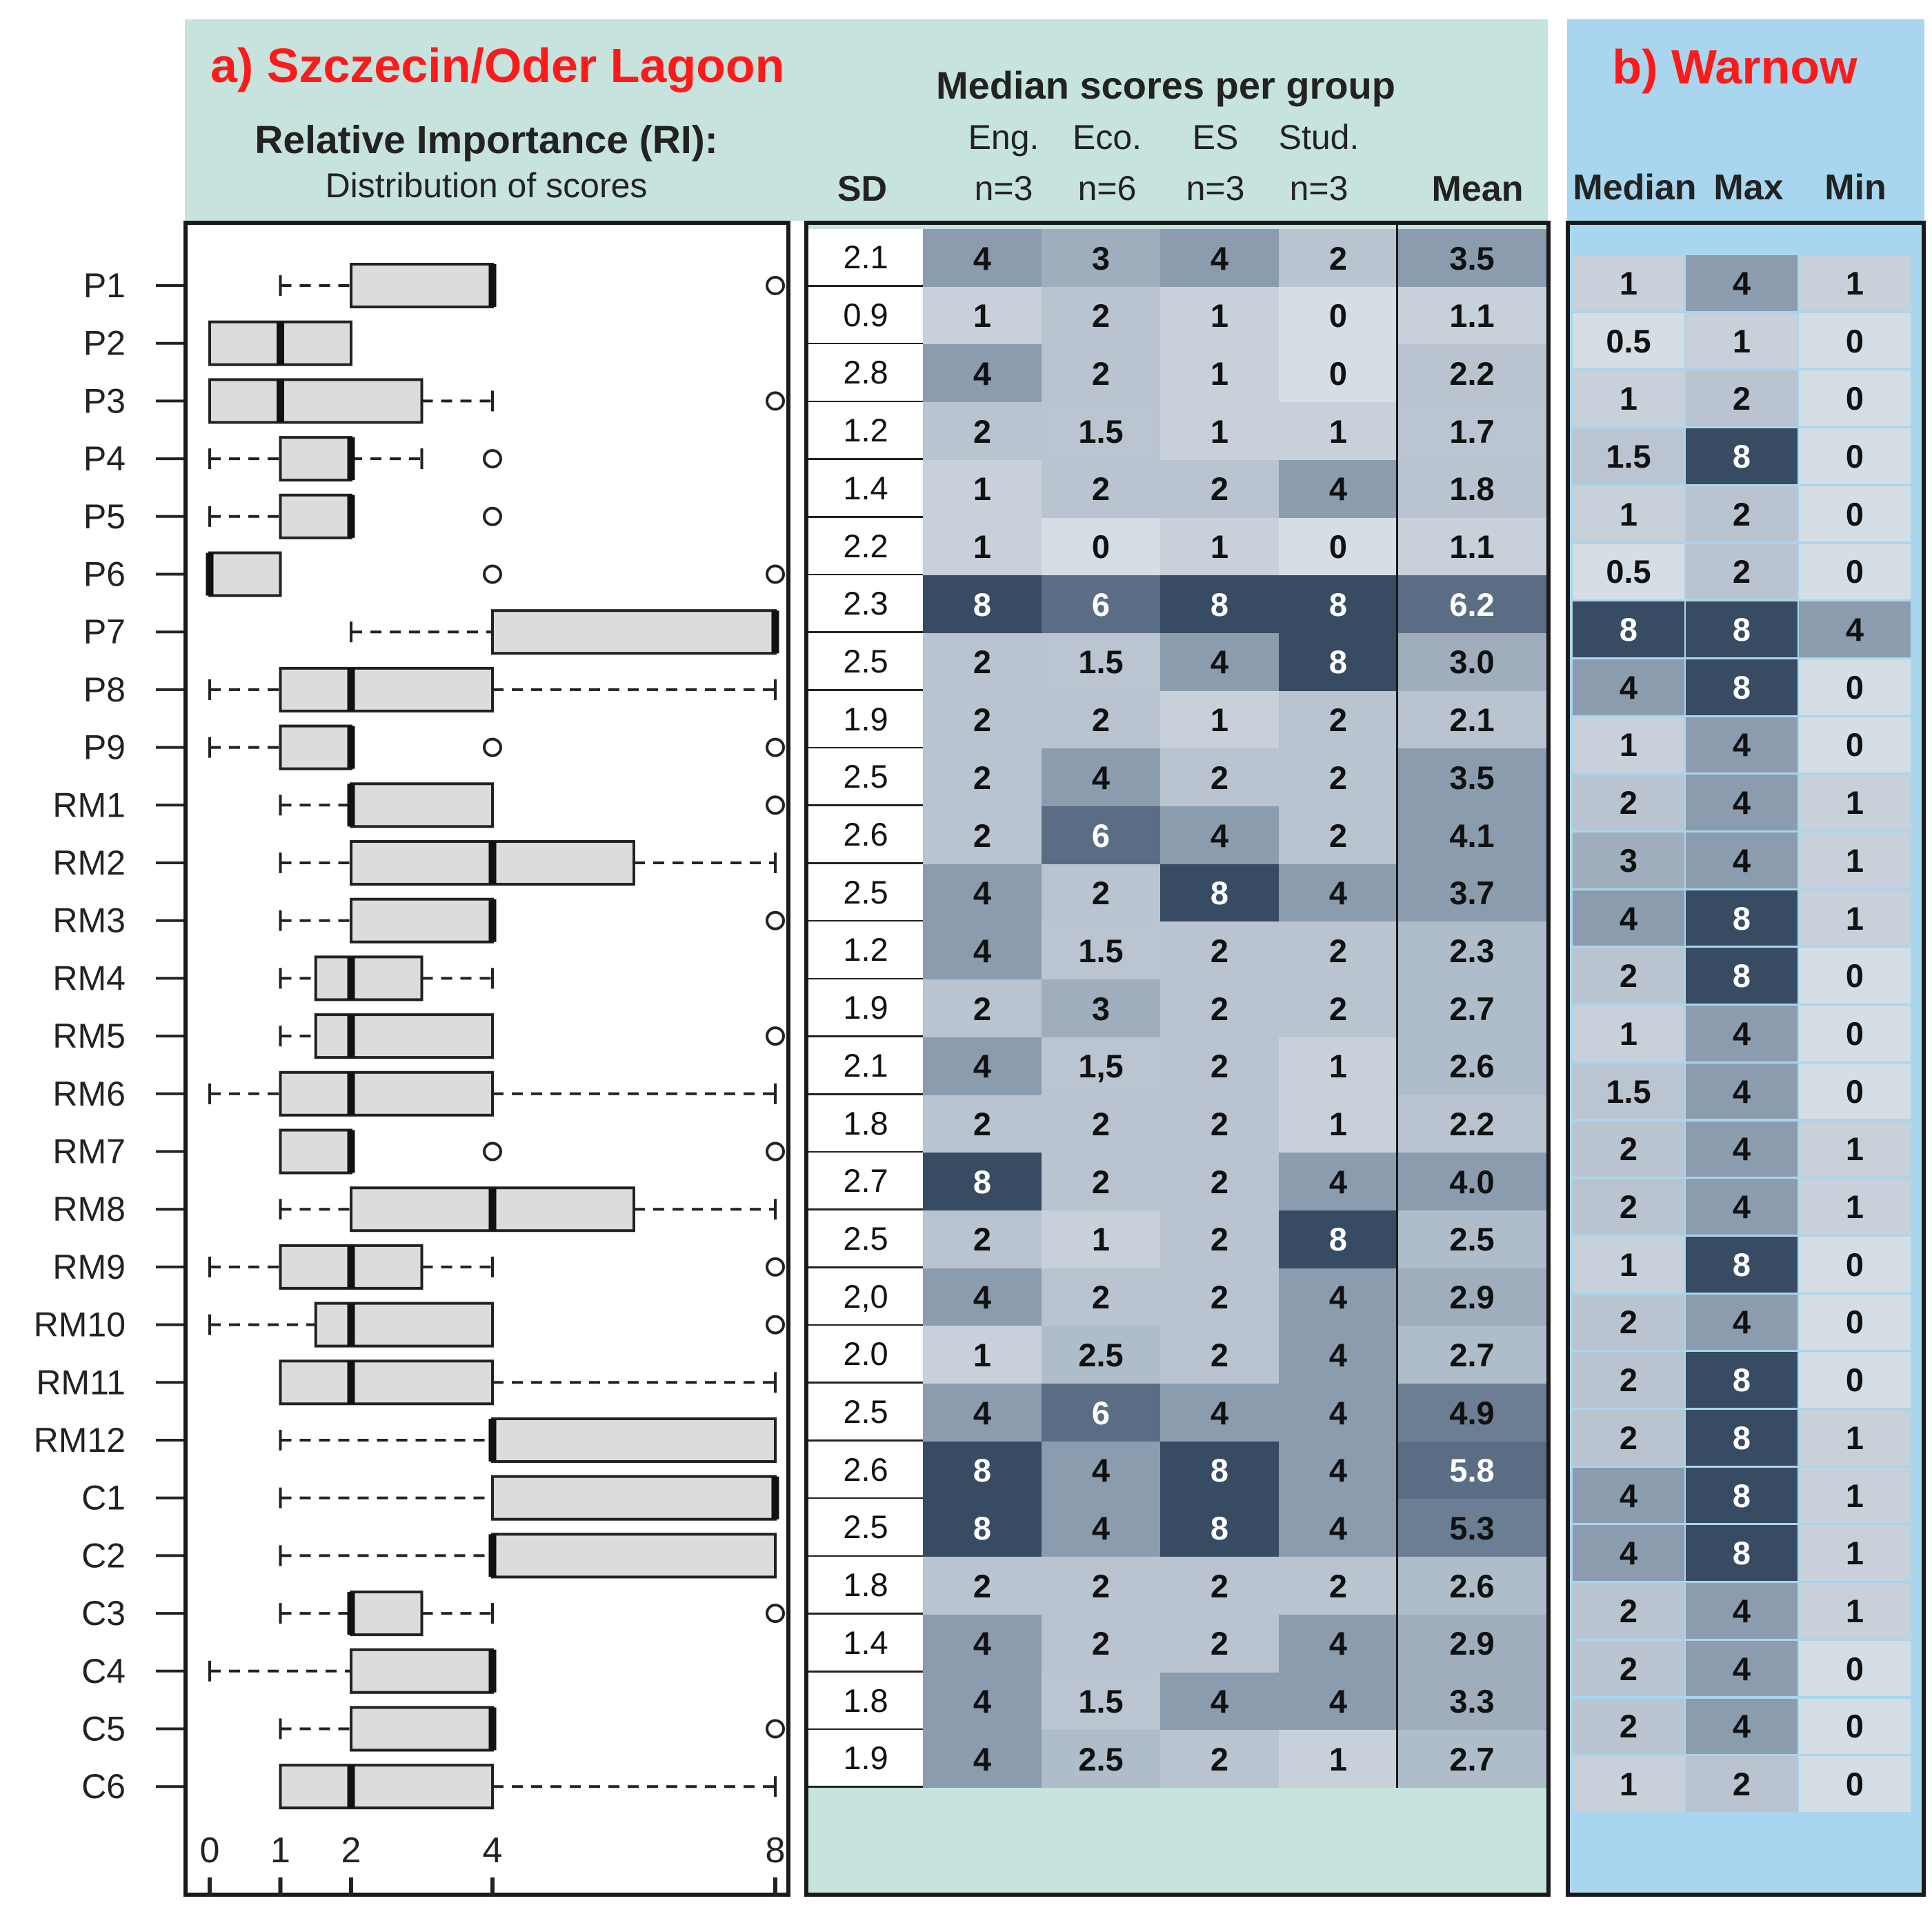  What do you see at coordinates (983, 604) in the screenshot?
I see `eng-cell: 8` at bounding box center [983, 604].